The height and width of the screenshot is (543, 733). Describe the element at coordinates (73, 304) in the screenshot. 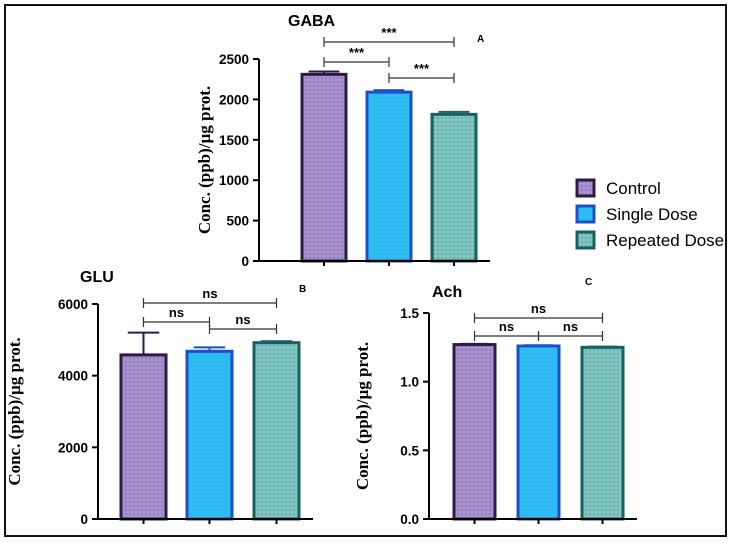

I see `y-tick-label: 6000` at that location.